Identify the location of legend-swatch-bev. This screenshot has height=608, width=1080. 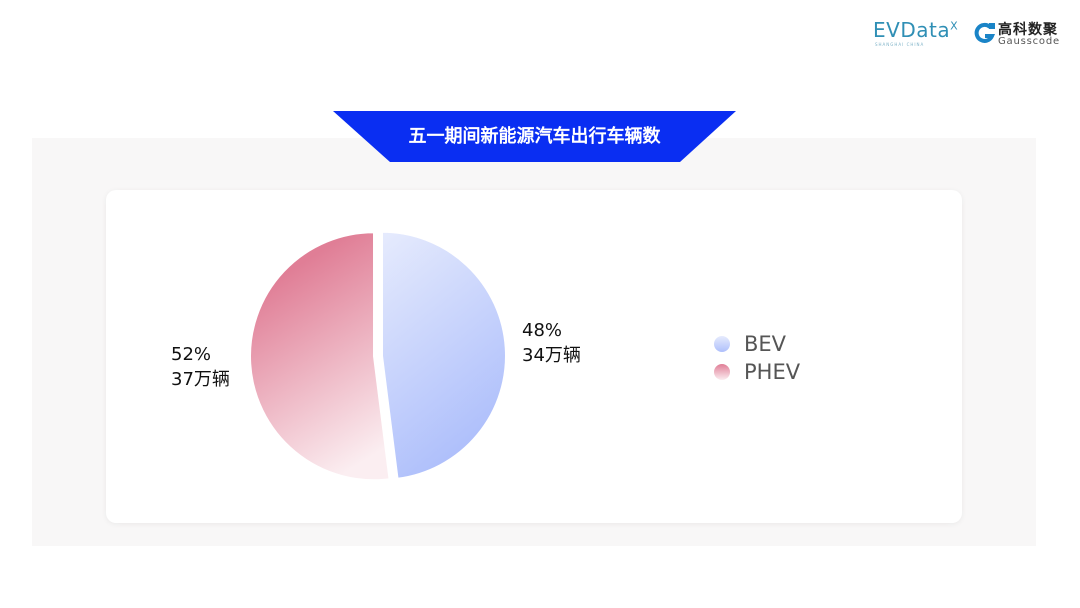
(722, 344).